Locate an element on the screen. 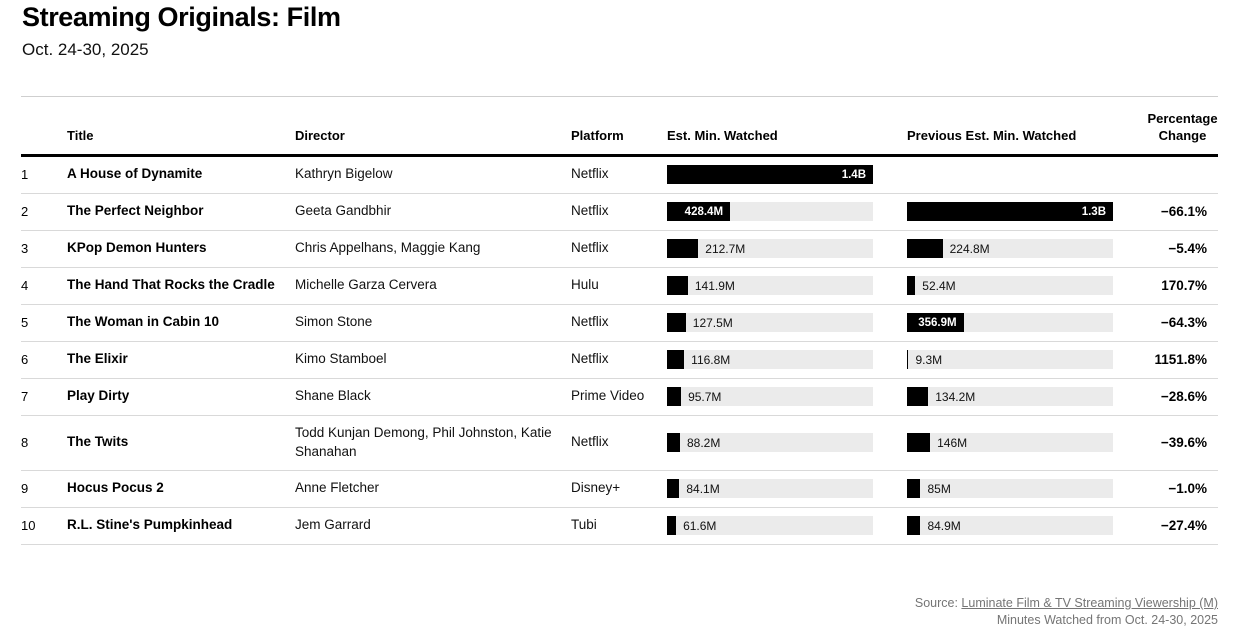 The height and width of the screenshot is (643, 1239). title-cell: The Perfect Neighbor is located at coordinates (135, 211).